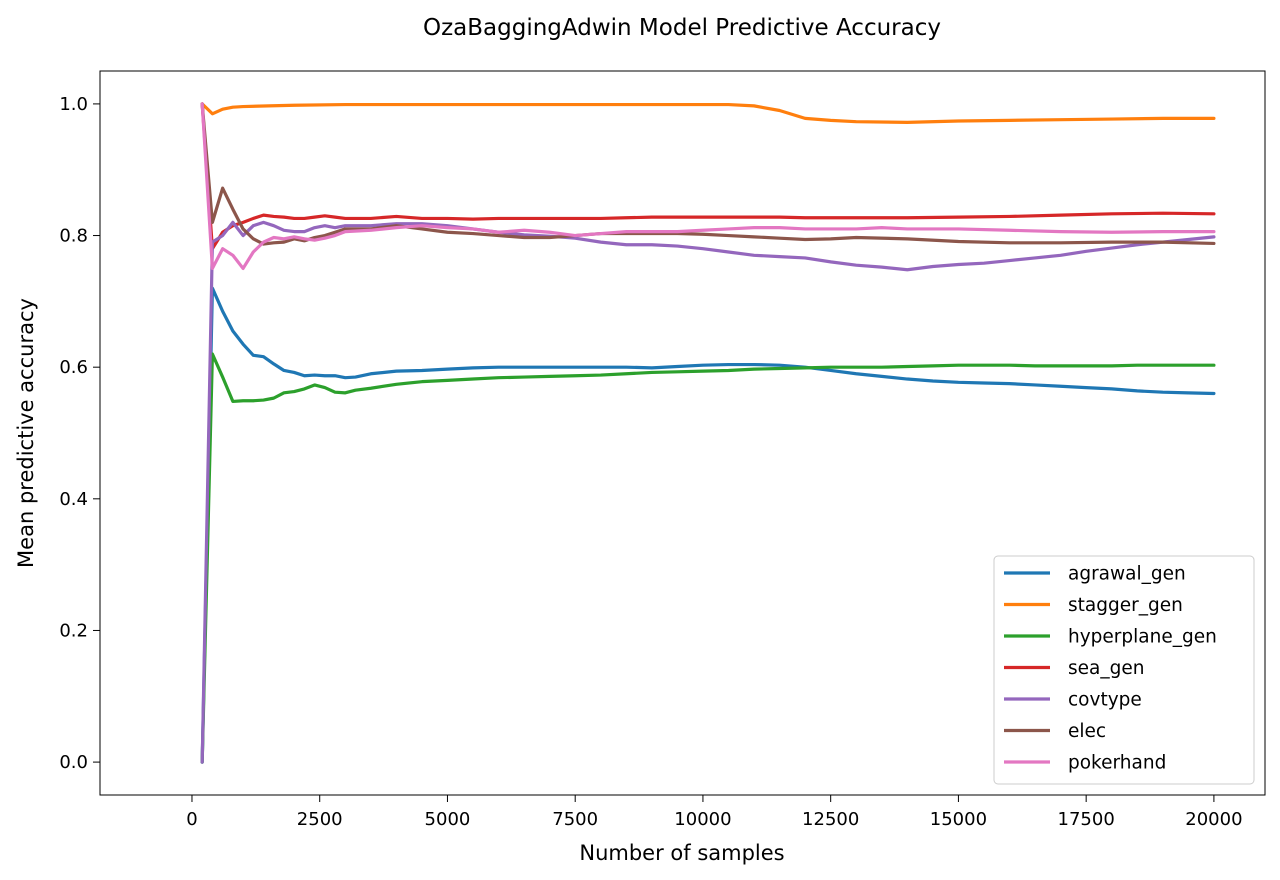 The height and width of the screenshot is (880, 1280). I want to click on y-tick-label: 0.8, so click(73, 236).